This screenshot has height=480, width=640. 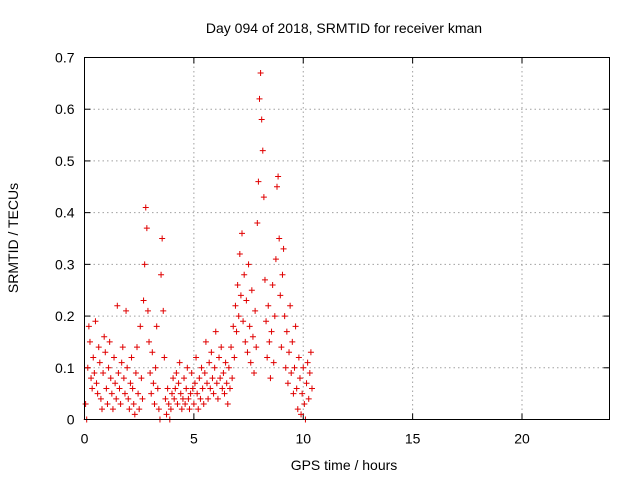 I want to click on y-tick-label: 0.7, so click(x=65, y=58).